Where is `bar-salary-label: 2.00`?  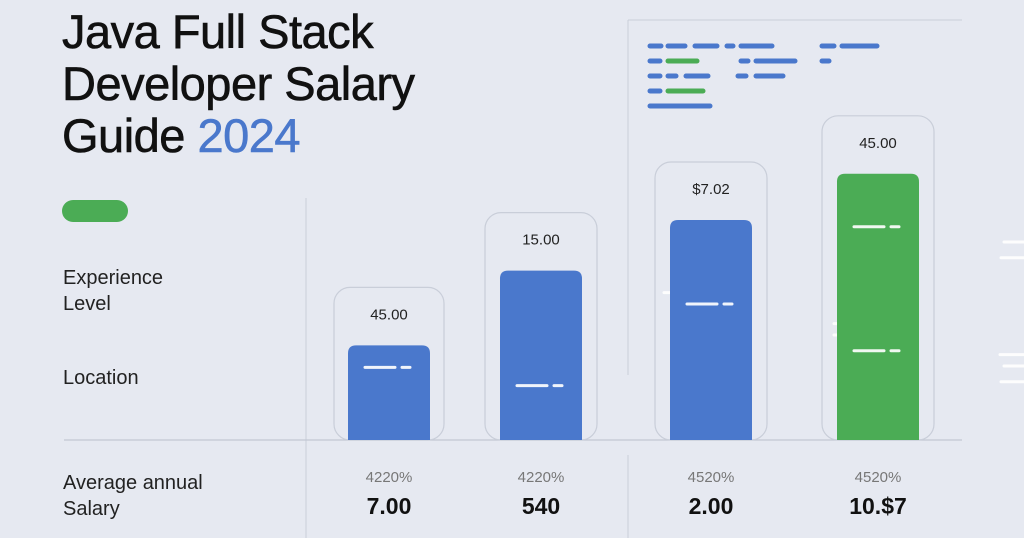
bar-salary-label: 2.00 is located at coordinates (711, 506).